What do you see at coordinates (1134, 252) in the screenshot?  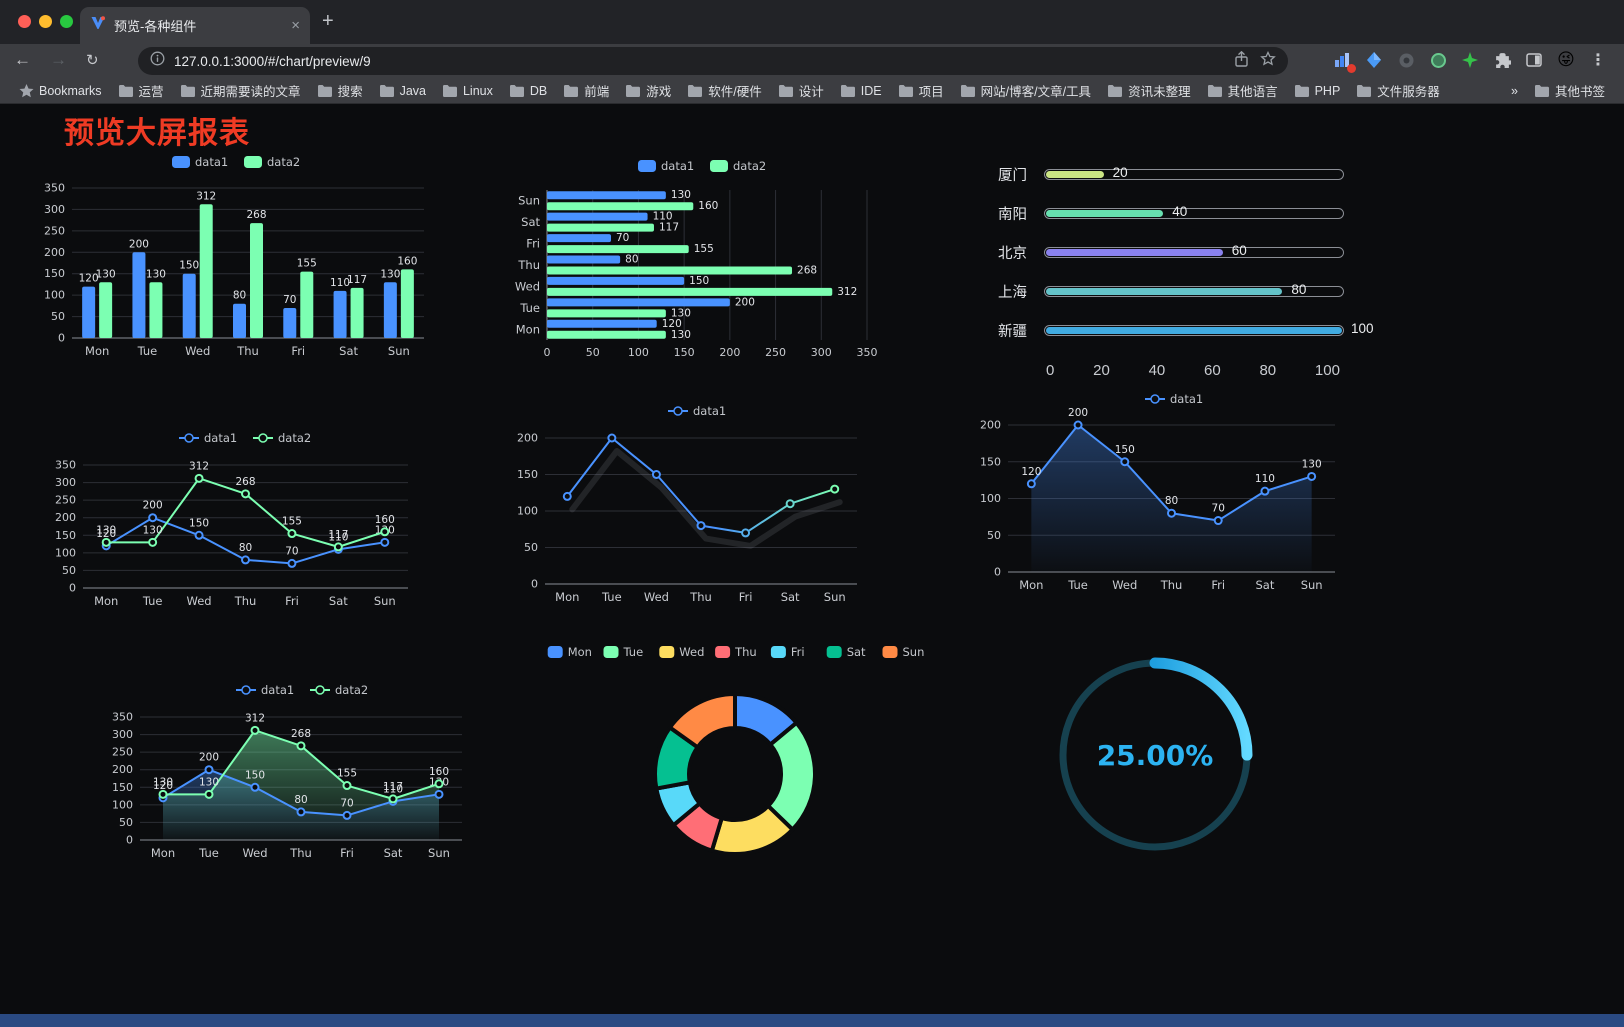 I see `progress-fill` at bounding box center [1134, 252].